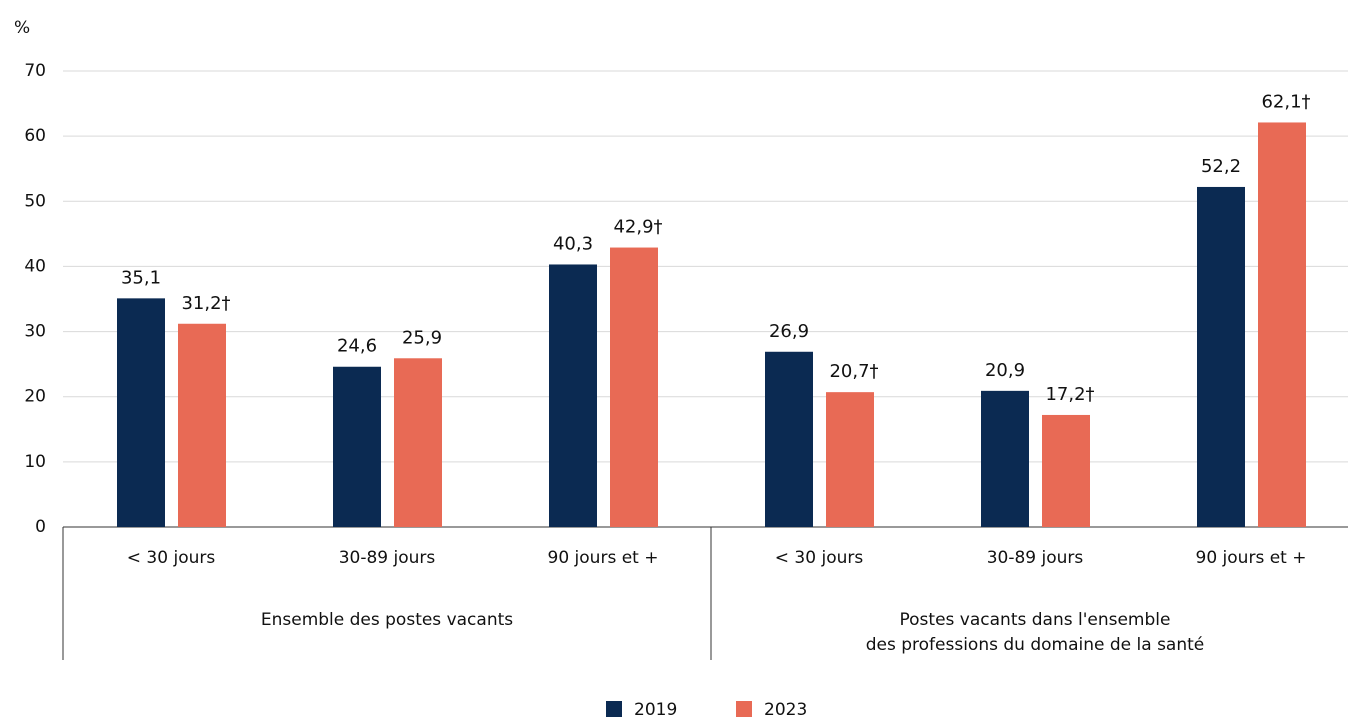 This screenshot has width=1348, height=719. What do you see at coordinates (1005, 370) in the screenshot?
I see `value-label: 20,9` at bounding box center [1005, 370].